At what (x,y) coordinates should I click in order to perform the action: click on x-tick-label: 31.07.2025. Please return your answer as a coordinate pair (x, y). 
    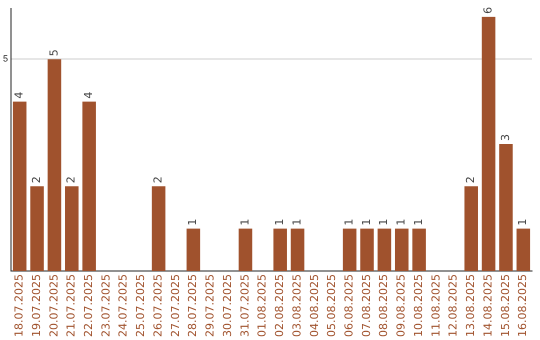
    Looking at the image, I should click on (245, 306).